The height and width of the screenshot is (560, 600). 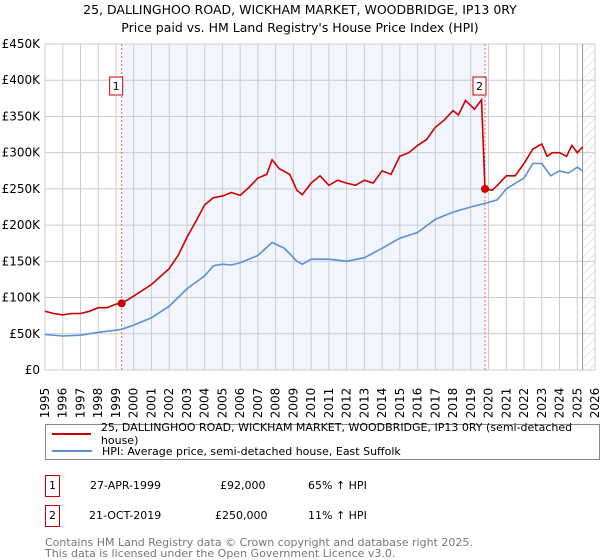 I want to click on x-tick-label: 1995, so click(x=45, y=403).